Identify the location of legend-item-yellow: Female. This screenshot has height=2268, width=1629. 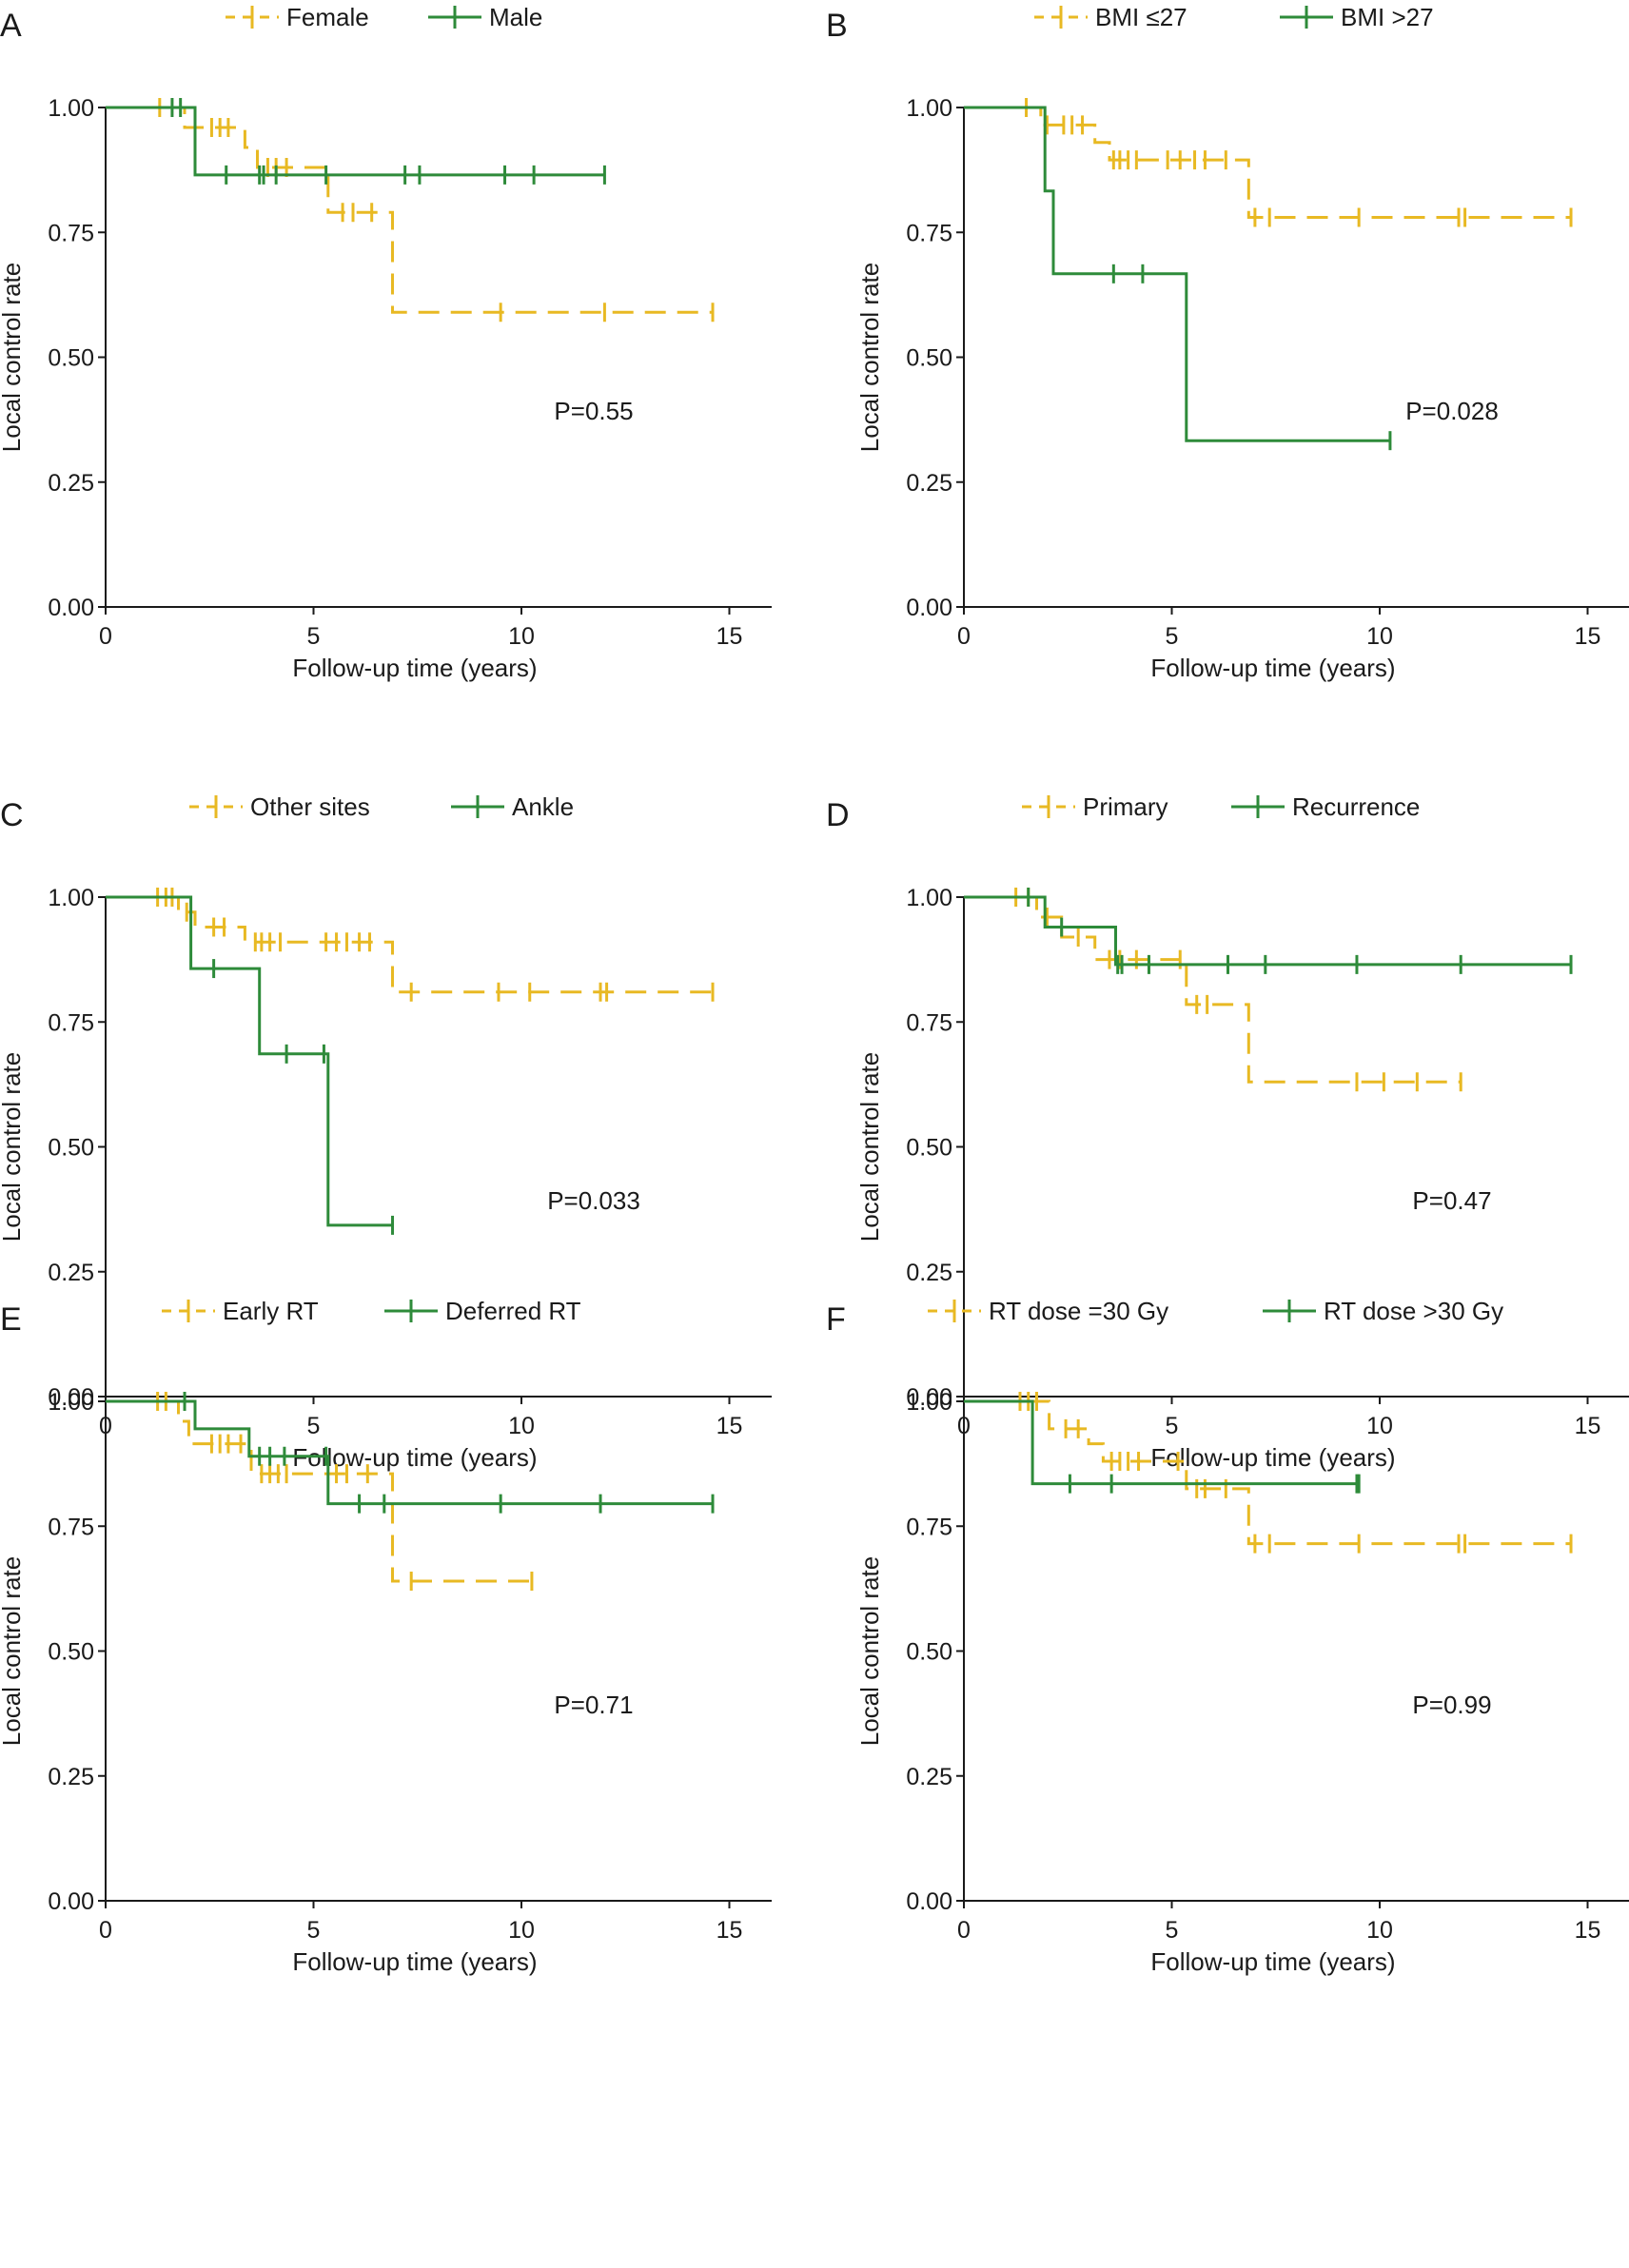
(297, 17).